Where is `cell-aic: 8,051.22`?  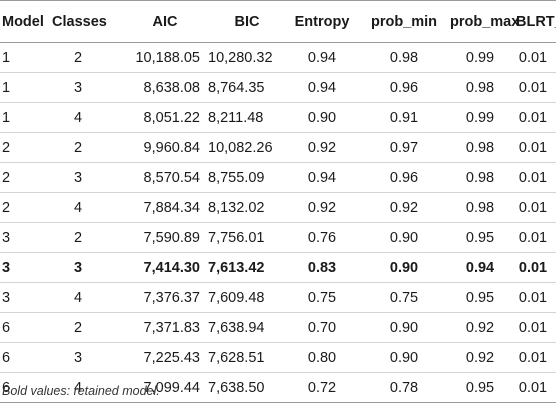
cell-aic: 8,051.22 is located at coordinates (165, 117).